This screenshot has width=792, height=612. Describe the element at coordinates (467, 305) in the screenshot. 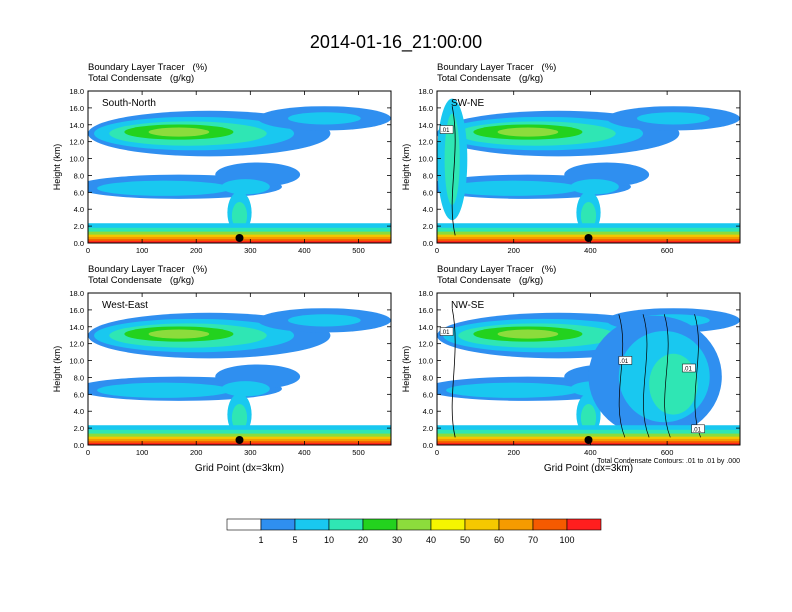

I see `cross-section-label: NW-SE` at that location.